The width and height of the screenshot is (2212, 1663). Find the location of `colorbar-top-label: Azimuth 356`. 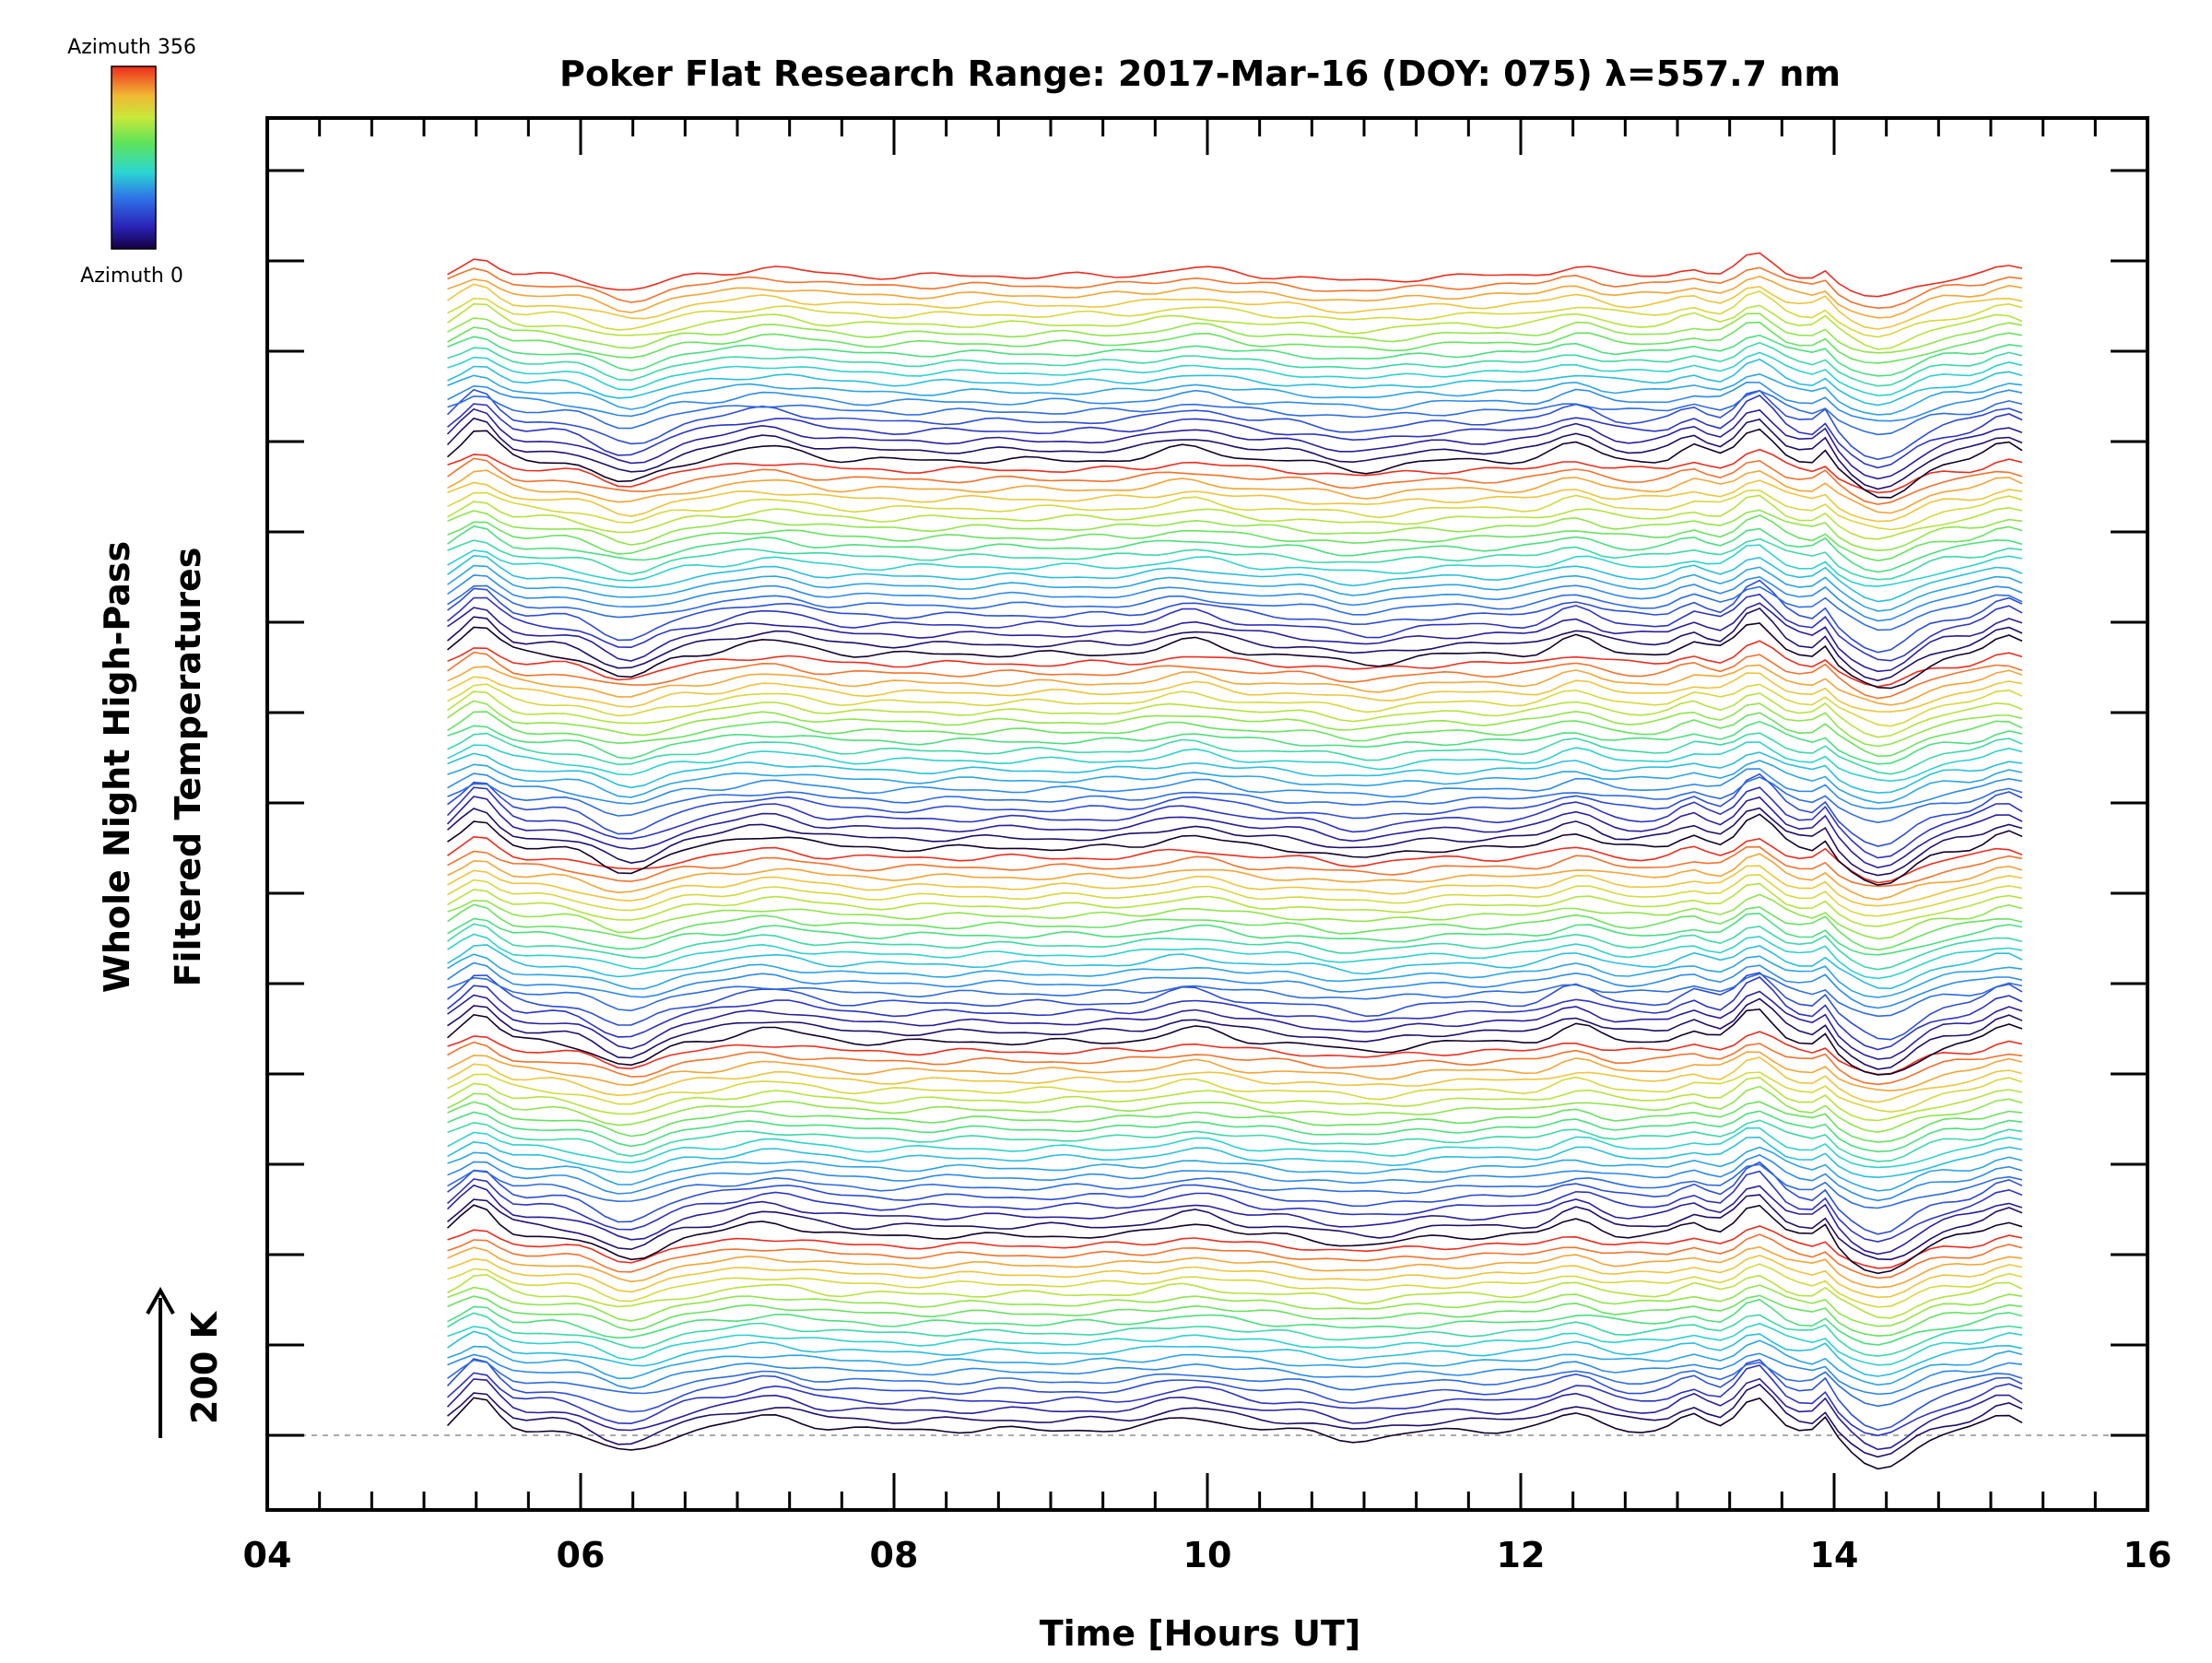

colorbar-top-label: Azimuth 356 is located at coordinates (131, 47).